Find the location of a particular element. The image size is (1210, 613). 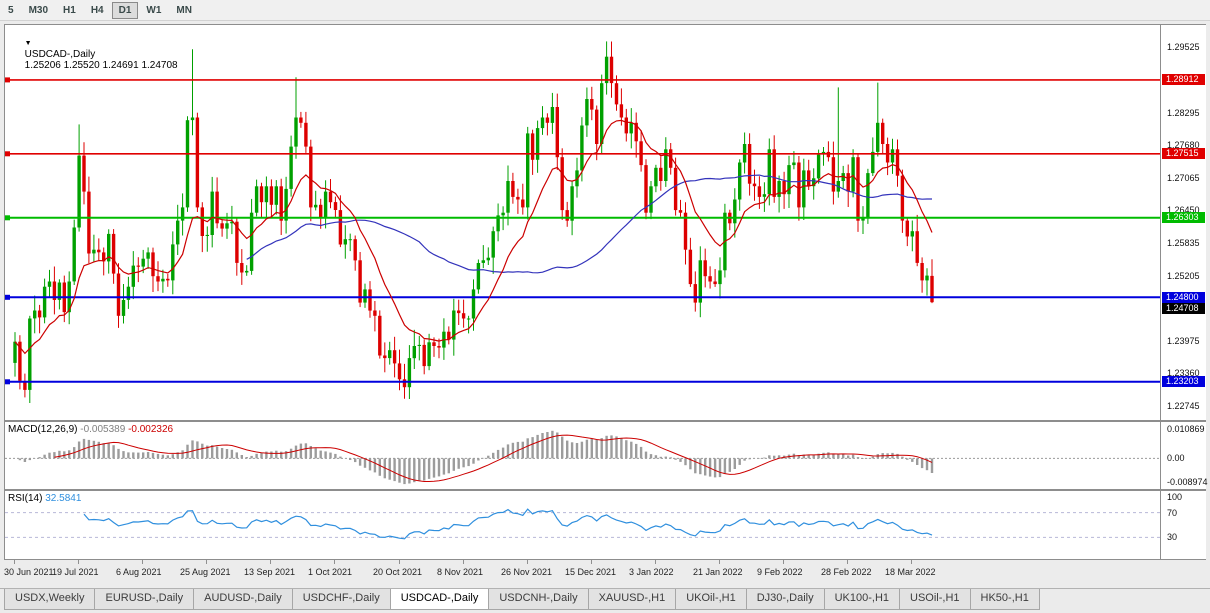

date-label: 8 Nov 2021 is located at coordinates (460, 572).